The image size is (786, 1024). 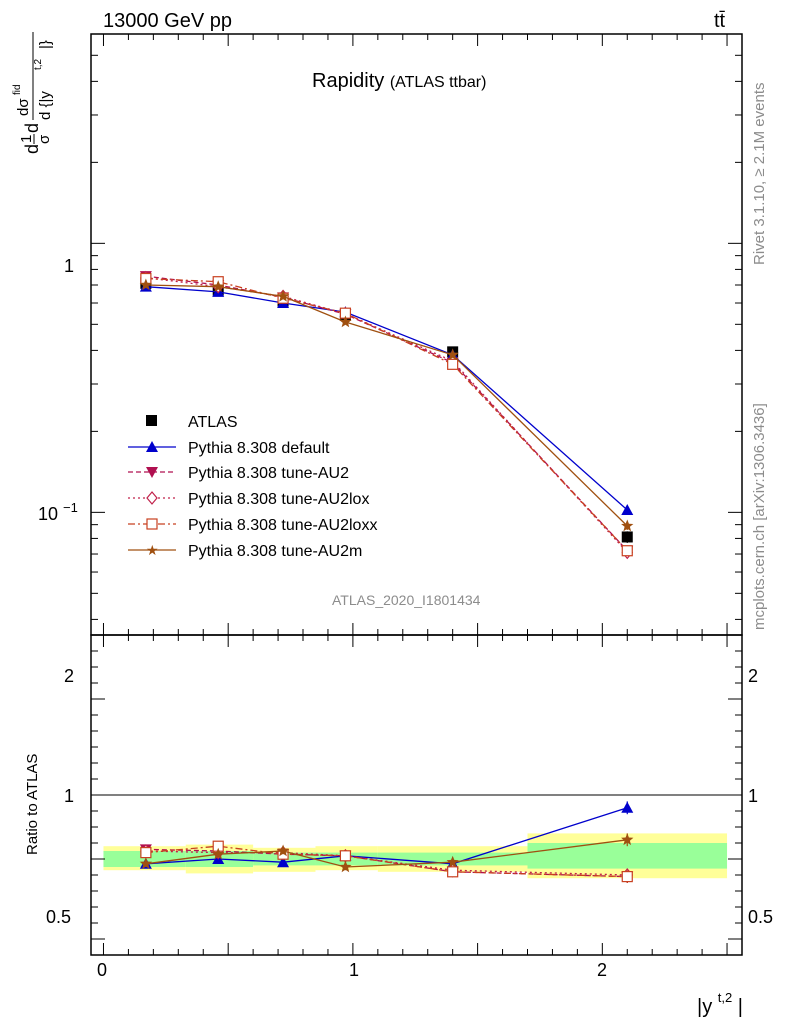 What do you see at coordinates (282, 525) in the screenshot?
I see `legend-label-au2loxx: Pythia 8.308 tune-AU2loxx` at bounding box center [282, 525].